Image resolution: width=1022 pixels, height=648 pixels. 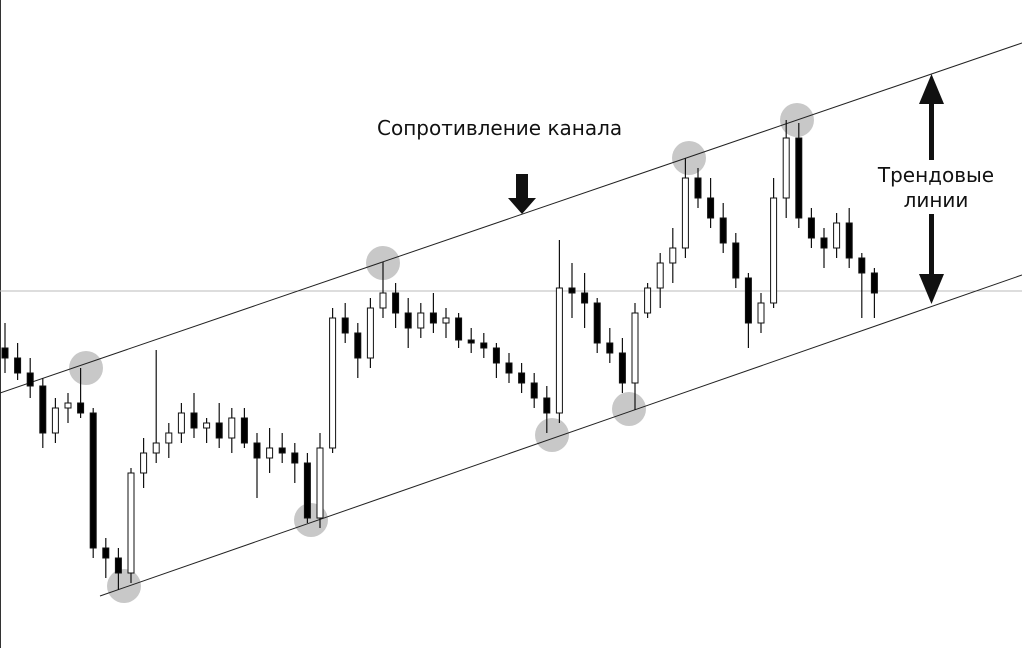 I want to click on trend-lines-label: Трендовые линии, so click(x=936, y=187).